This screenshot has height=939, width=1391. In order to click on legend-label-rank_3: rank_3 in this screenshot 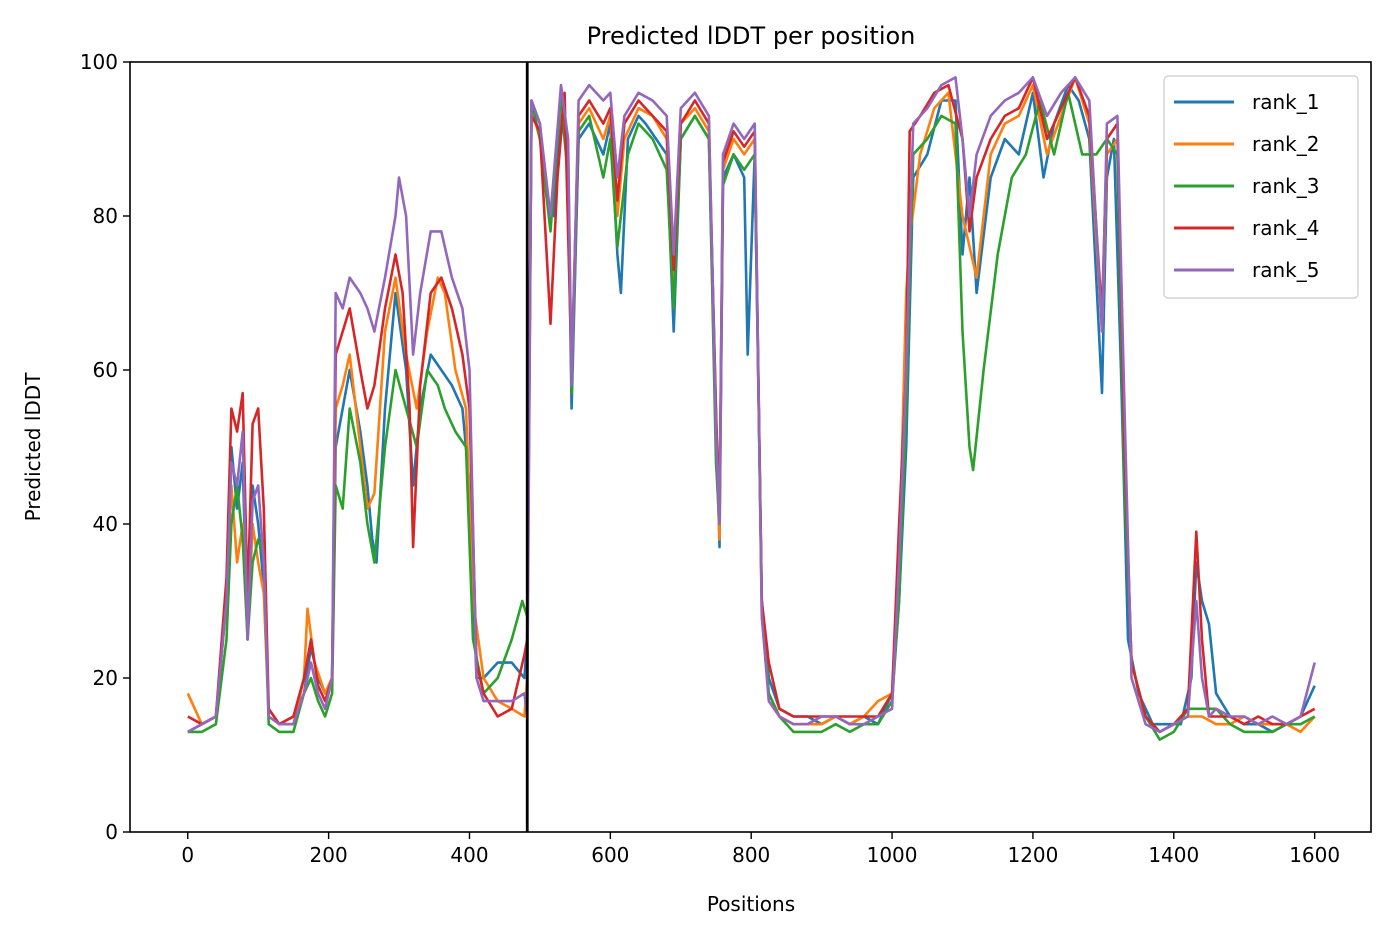, I will do `click(1285, 186)`.